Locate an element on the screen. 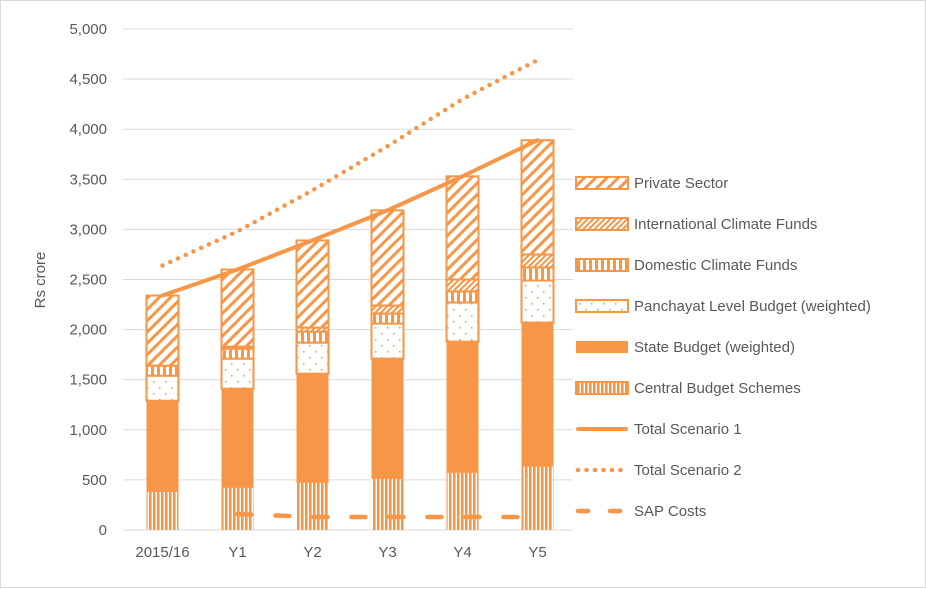  y-tick-label: 3,500 is located at coordinates (88, 179).